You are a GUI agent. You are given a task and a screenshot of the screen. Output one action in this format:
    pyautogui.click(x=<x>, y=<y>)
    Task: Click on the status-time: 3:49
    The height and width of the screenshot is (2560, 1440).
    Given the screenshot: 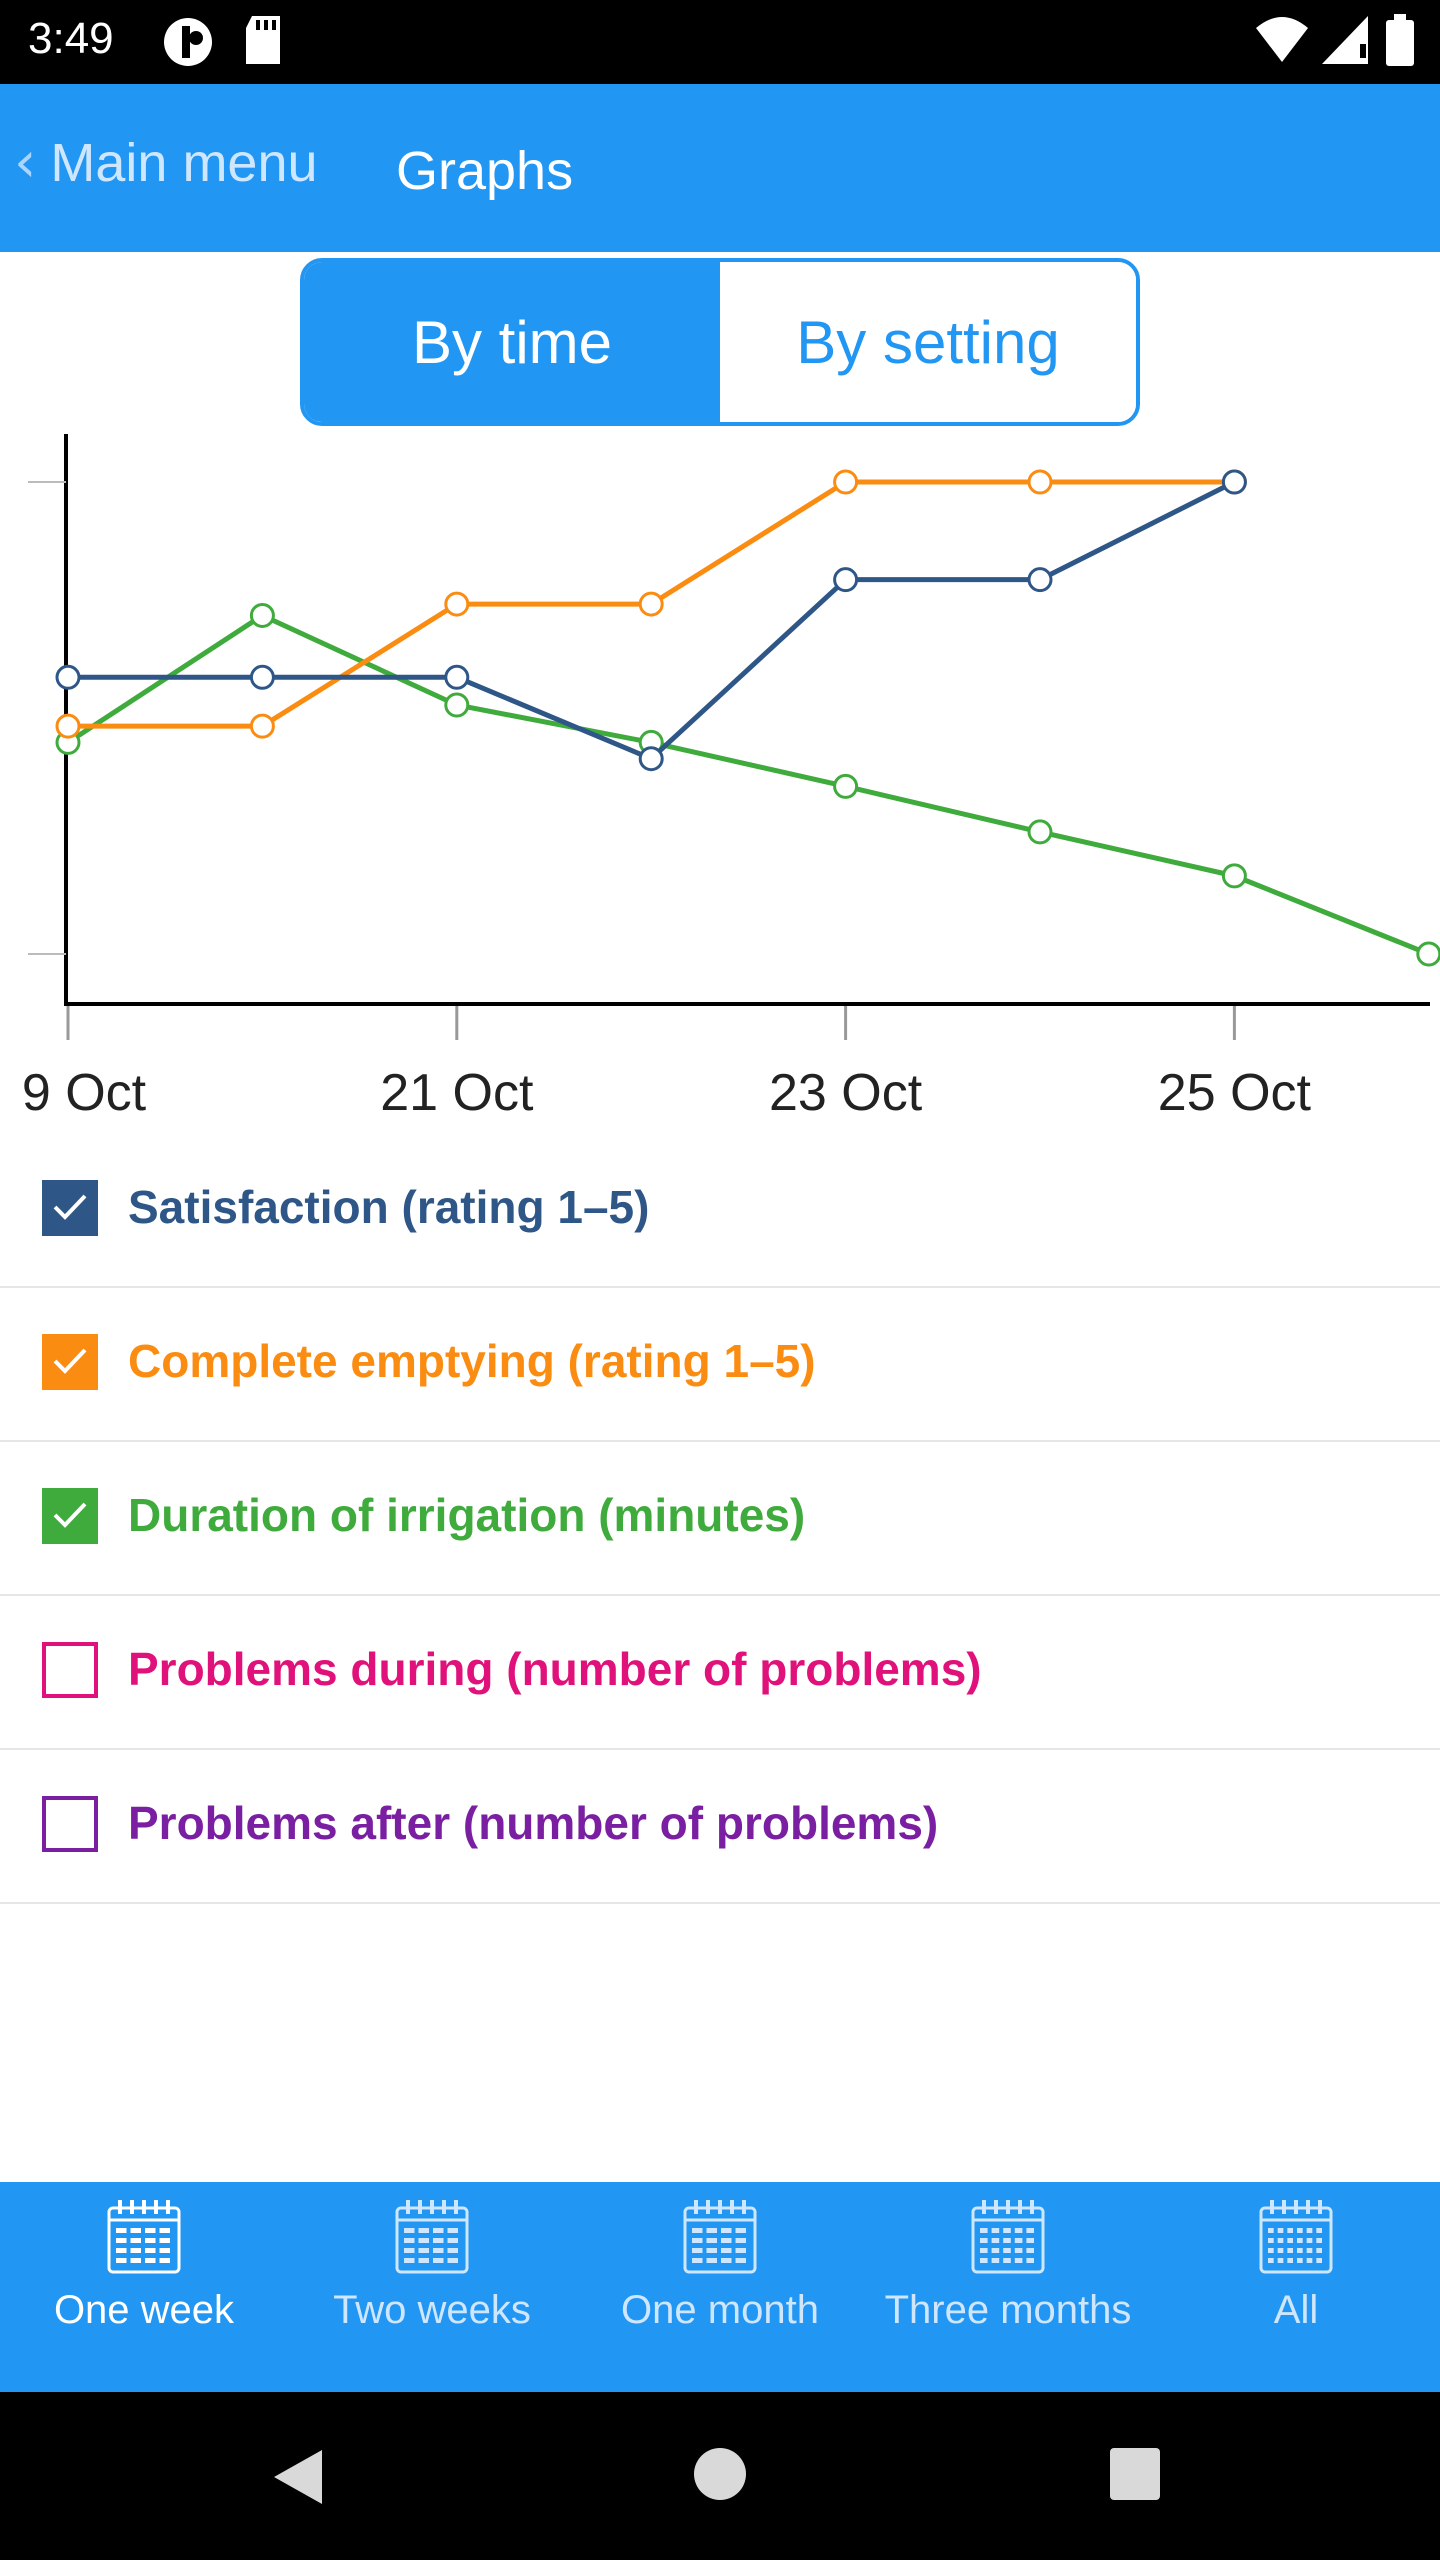 What is the action you would take?
    pyautogui.click(x=71, y=38)
    